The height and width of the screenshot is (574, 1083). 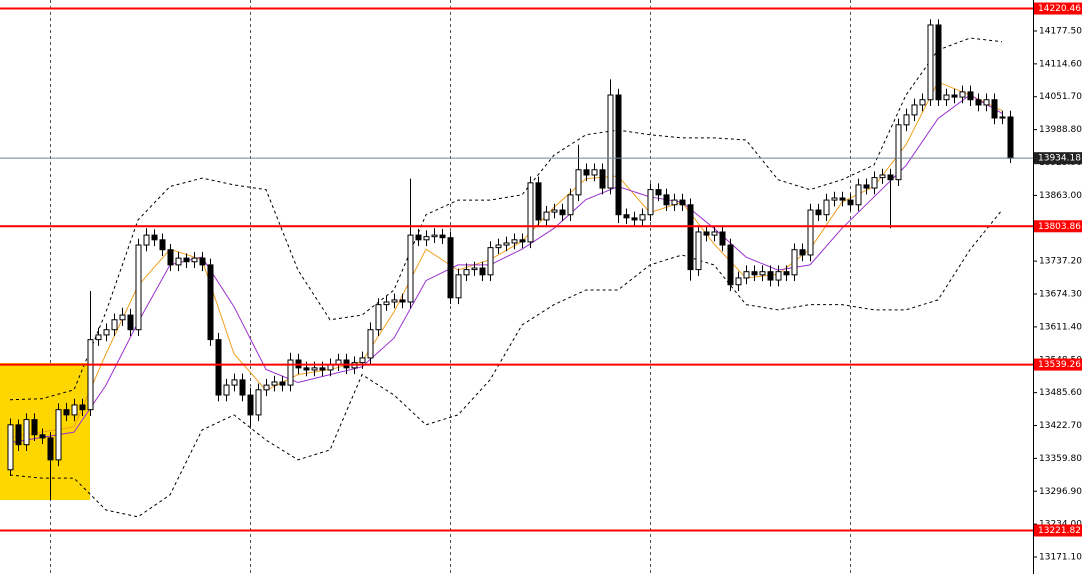 What do you see at coordinates (1060, 558) in the screenshot?
I see `y-tick-label: 13171.10` at bounding box center [1060, 558].